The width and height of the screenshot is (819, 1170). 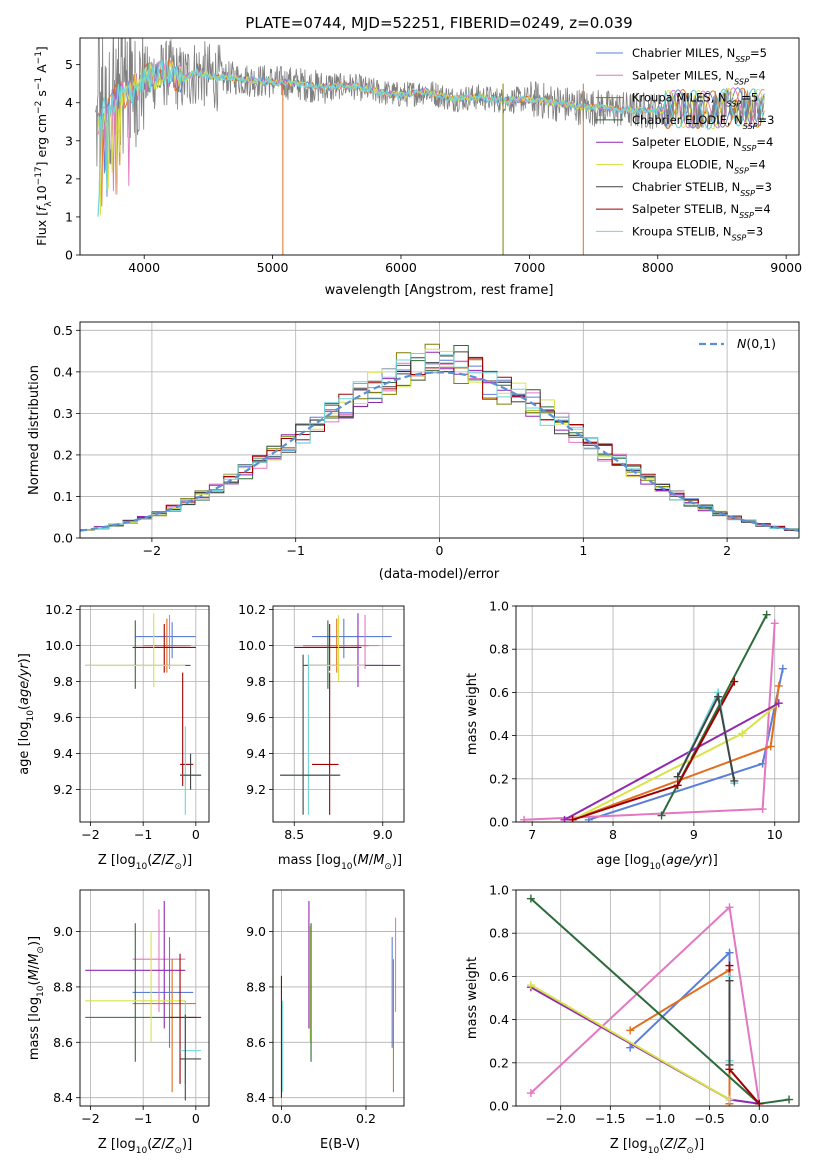 I want to click on y-tick-label: 5, so click(x=69, y=64).